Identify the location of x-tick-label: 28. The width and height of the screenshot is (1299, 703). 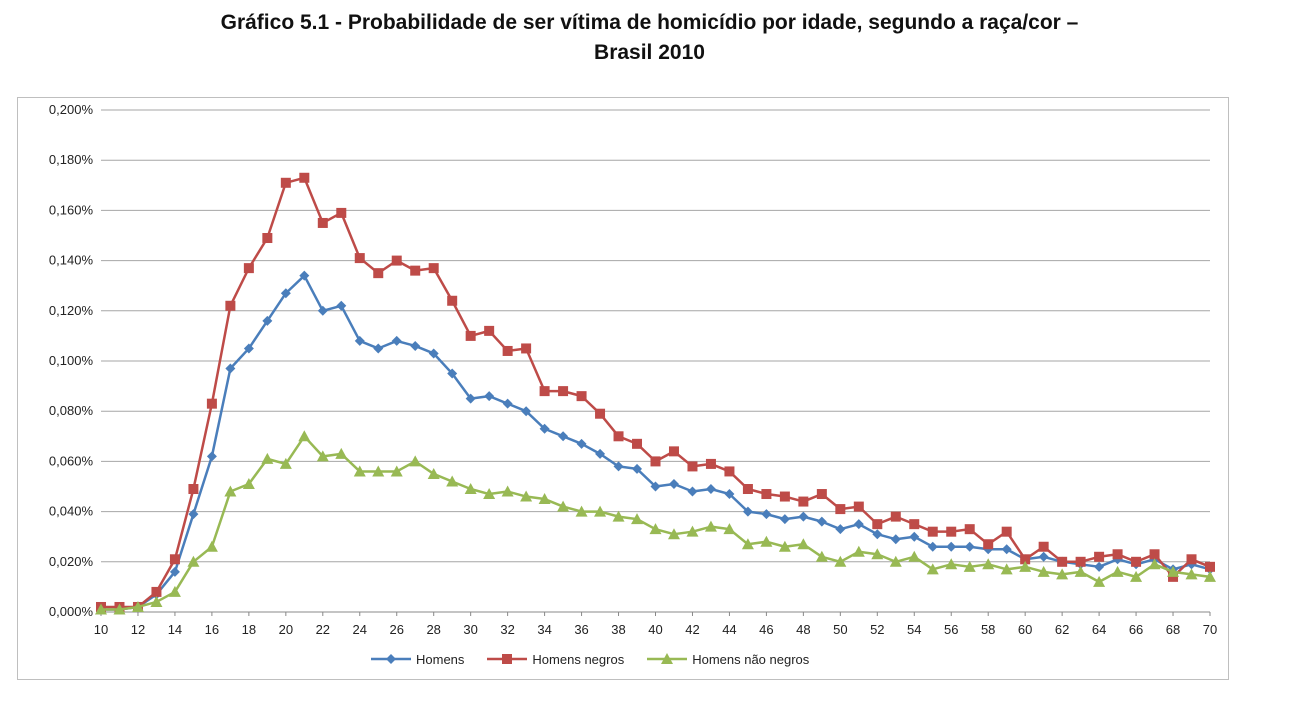
(433, 629).